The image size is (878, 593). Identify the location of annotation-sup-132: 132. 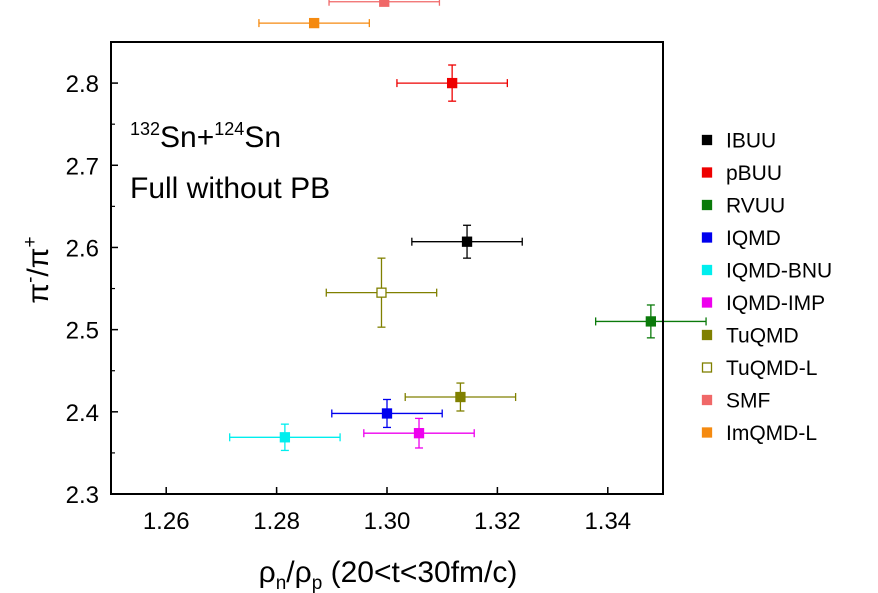
(145, 129).